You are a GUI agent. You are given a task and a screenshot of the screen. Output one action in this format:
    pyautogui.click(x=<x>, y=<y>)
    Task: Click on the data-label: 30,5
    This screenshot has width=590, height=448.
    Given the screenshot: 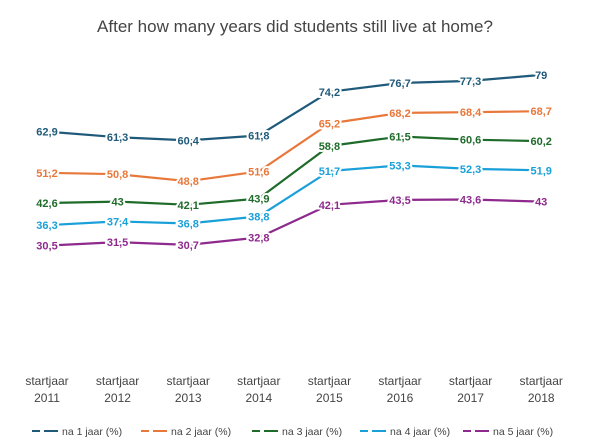 What is the action you would take?
    pyautogui.click(x=46, y=247)
    